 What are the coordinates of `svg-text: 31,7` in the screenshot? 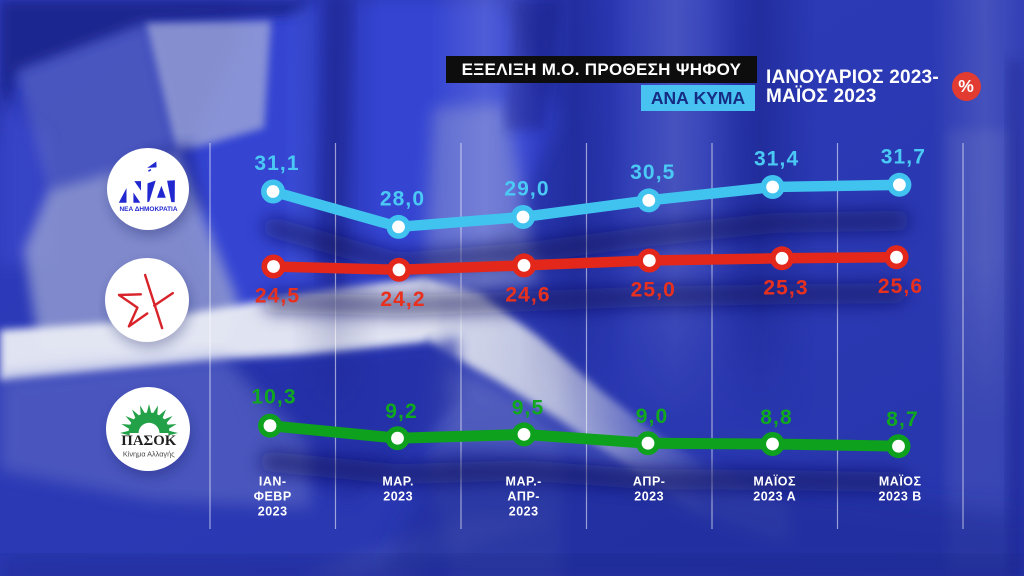 It's located at (903, 156).